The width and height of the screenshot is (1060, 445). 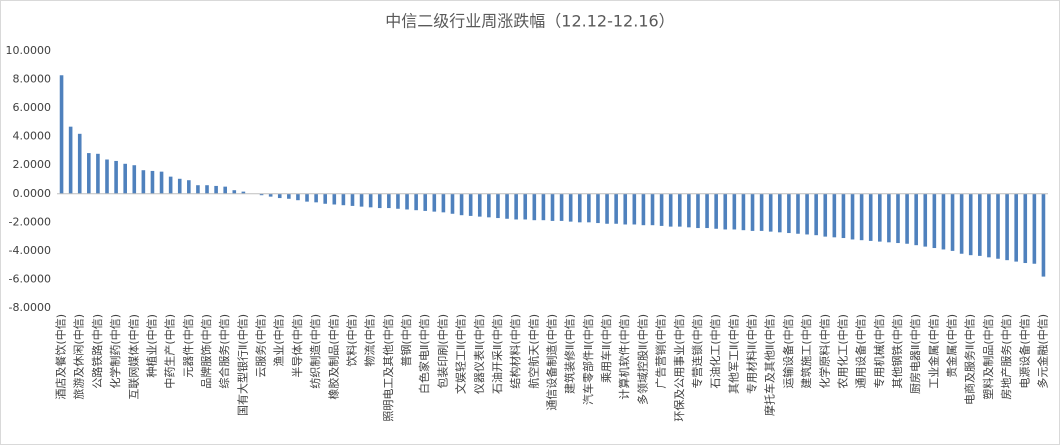 I want to click on y-tick-label: 0.0000, so click(x=32, y=193).